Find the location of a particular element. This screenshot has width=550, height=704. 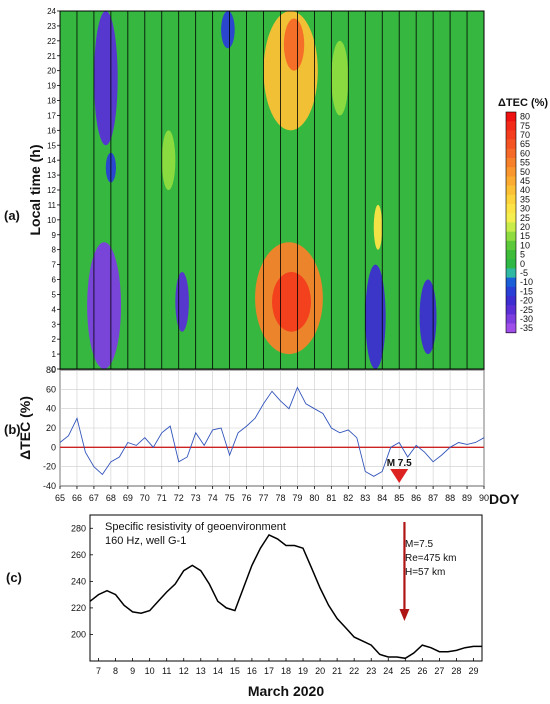

colorbar-title: ΔTEC (%) is located at coordinates (523, 103).